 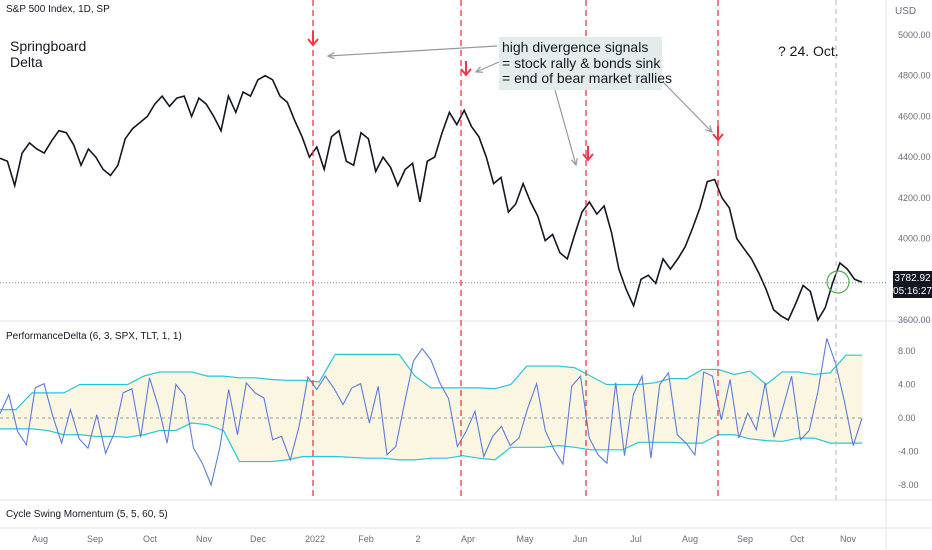 What do you see at coordinates (907, 351) in the screenshot?
I see `delta-axis-tick: 8.00` at bounding box center [907, 351].